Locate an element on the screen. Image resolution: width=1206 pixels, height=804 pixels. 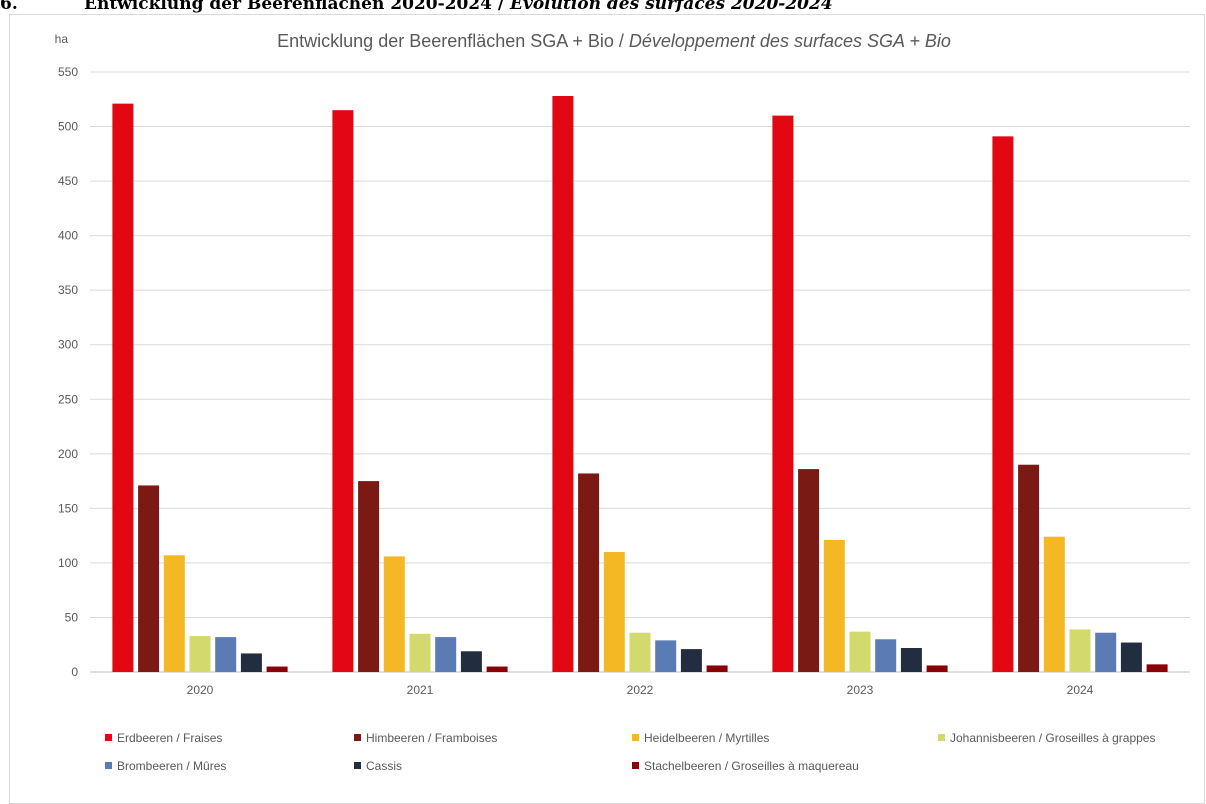
section-title-fr: Évolution des surfaces 2020-2024 is located at coordinates (671, 7).